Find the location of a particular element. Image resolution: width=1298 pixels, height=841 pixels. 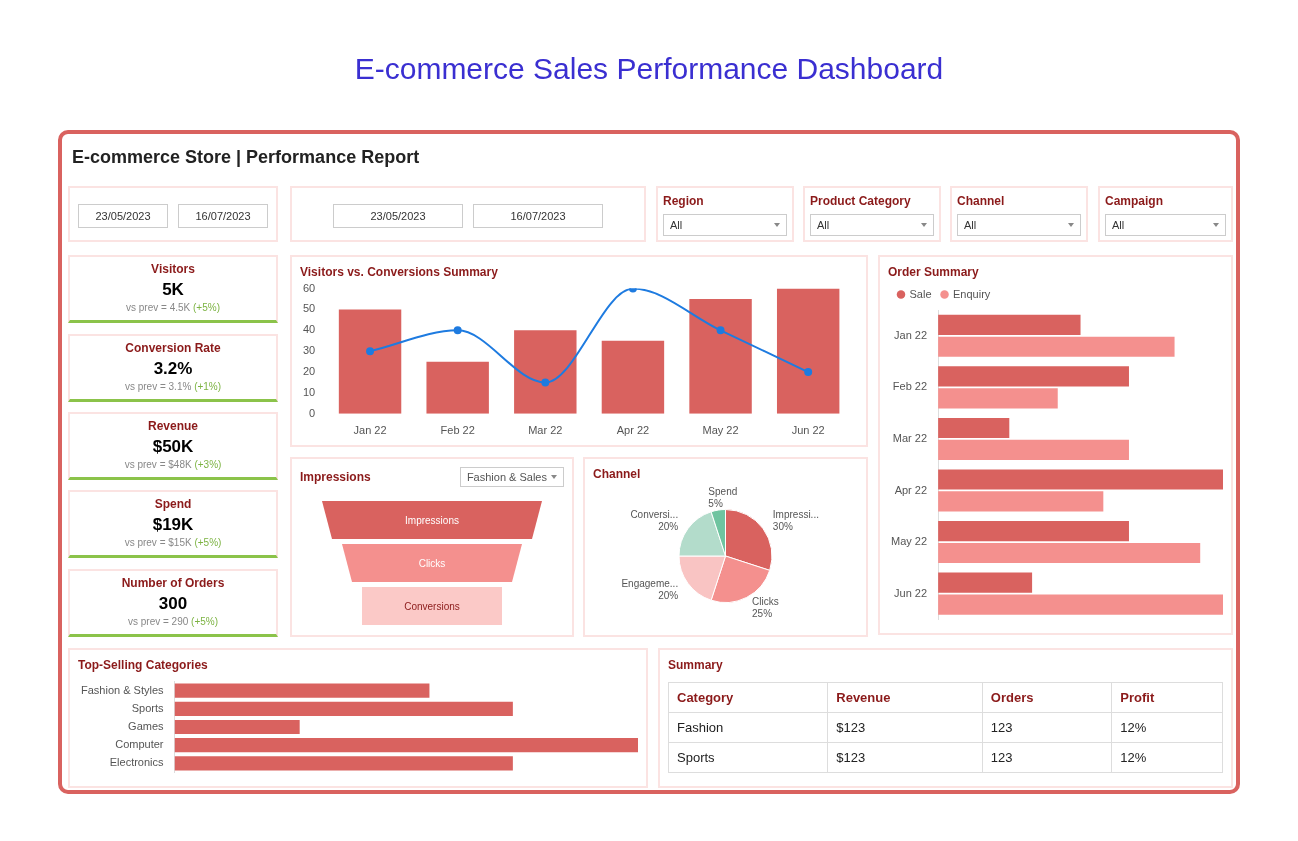

x-tick-label: Jun 22 is located at coordinates (808, 430).